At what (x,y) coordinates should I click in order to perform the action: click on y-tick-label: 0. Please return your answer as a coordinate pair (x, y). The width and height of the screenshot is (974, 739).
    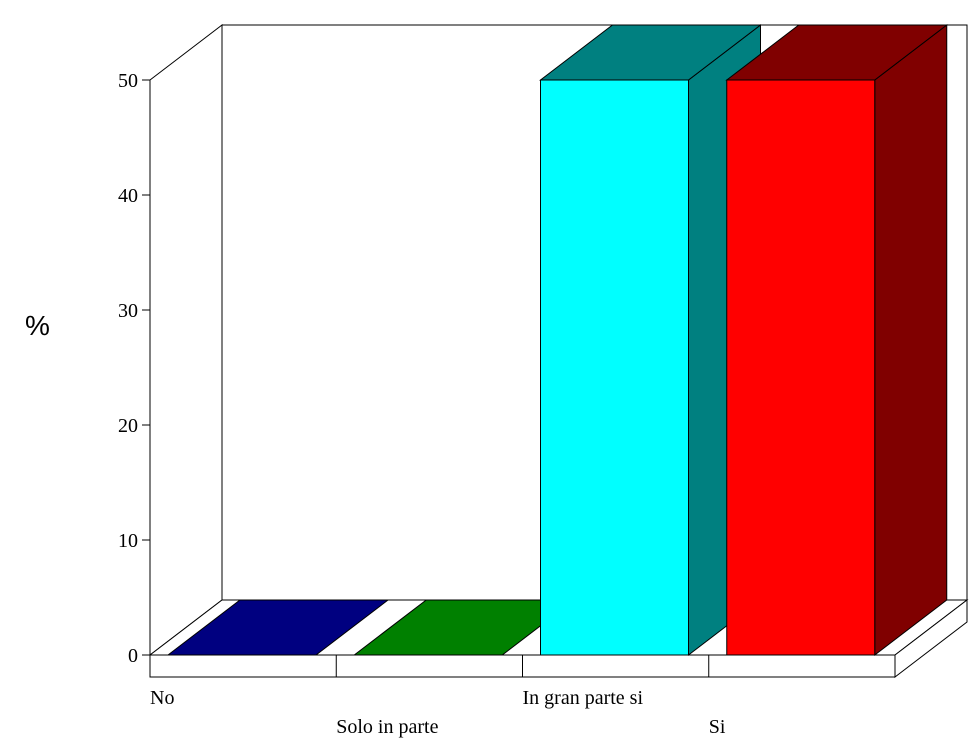
    Looking at the image, I should click on (133, 656).